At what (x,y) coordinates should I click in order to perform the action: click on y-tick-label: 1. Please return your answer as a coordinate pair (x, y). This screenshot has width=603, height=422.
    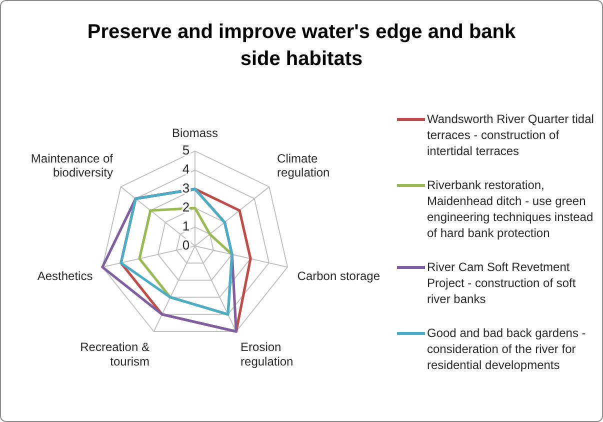
    Looking at the image, I should click on (186, 226).